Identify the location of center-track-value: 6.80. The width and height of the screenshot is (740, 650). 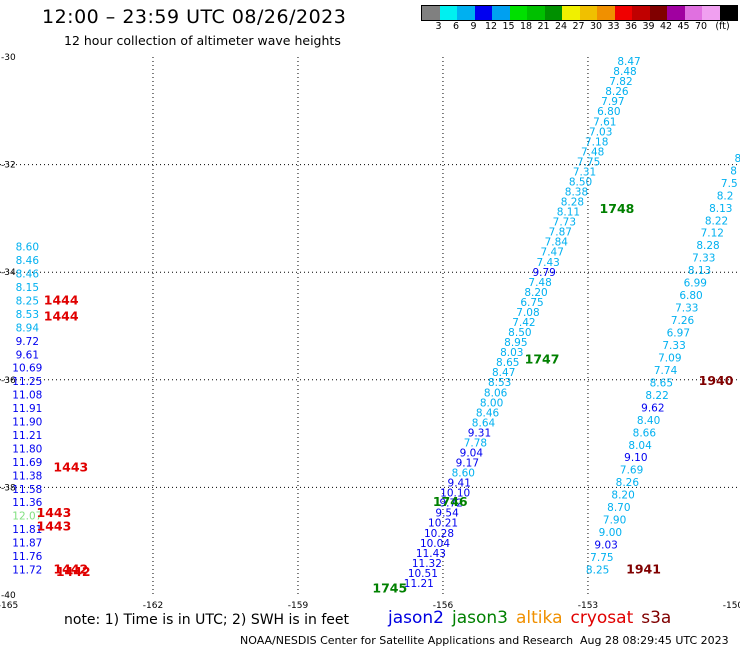
(608, 112).